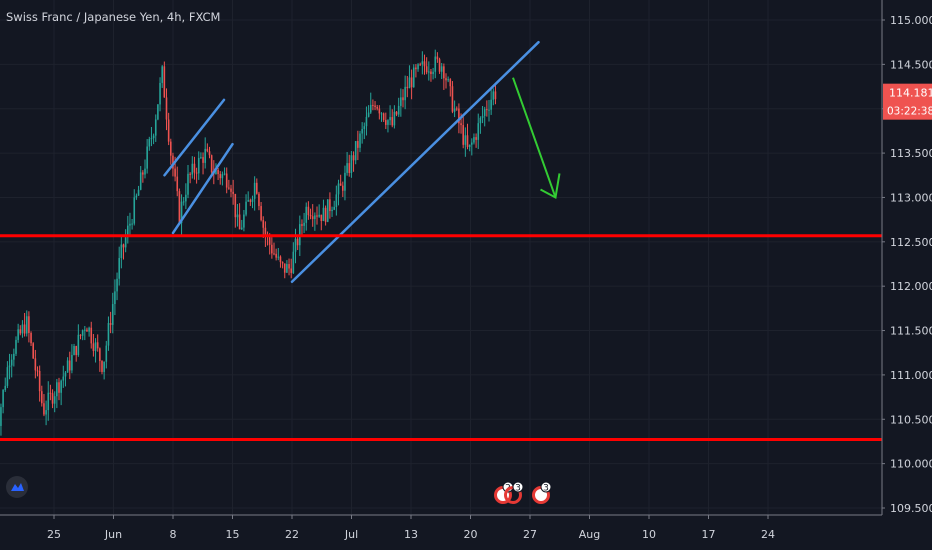 The height and width of the screenshot is (550, 932). Describe the element at coordinates (233, 534) in the screenshot. I see `time-tick-label: 15` at that location.